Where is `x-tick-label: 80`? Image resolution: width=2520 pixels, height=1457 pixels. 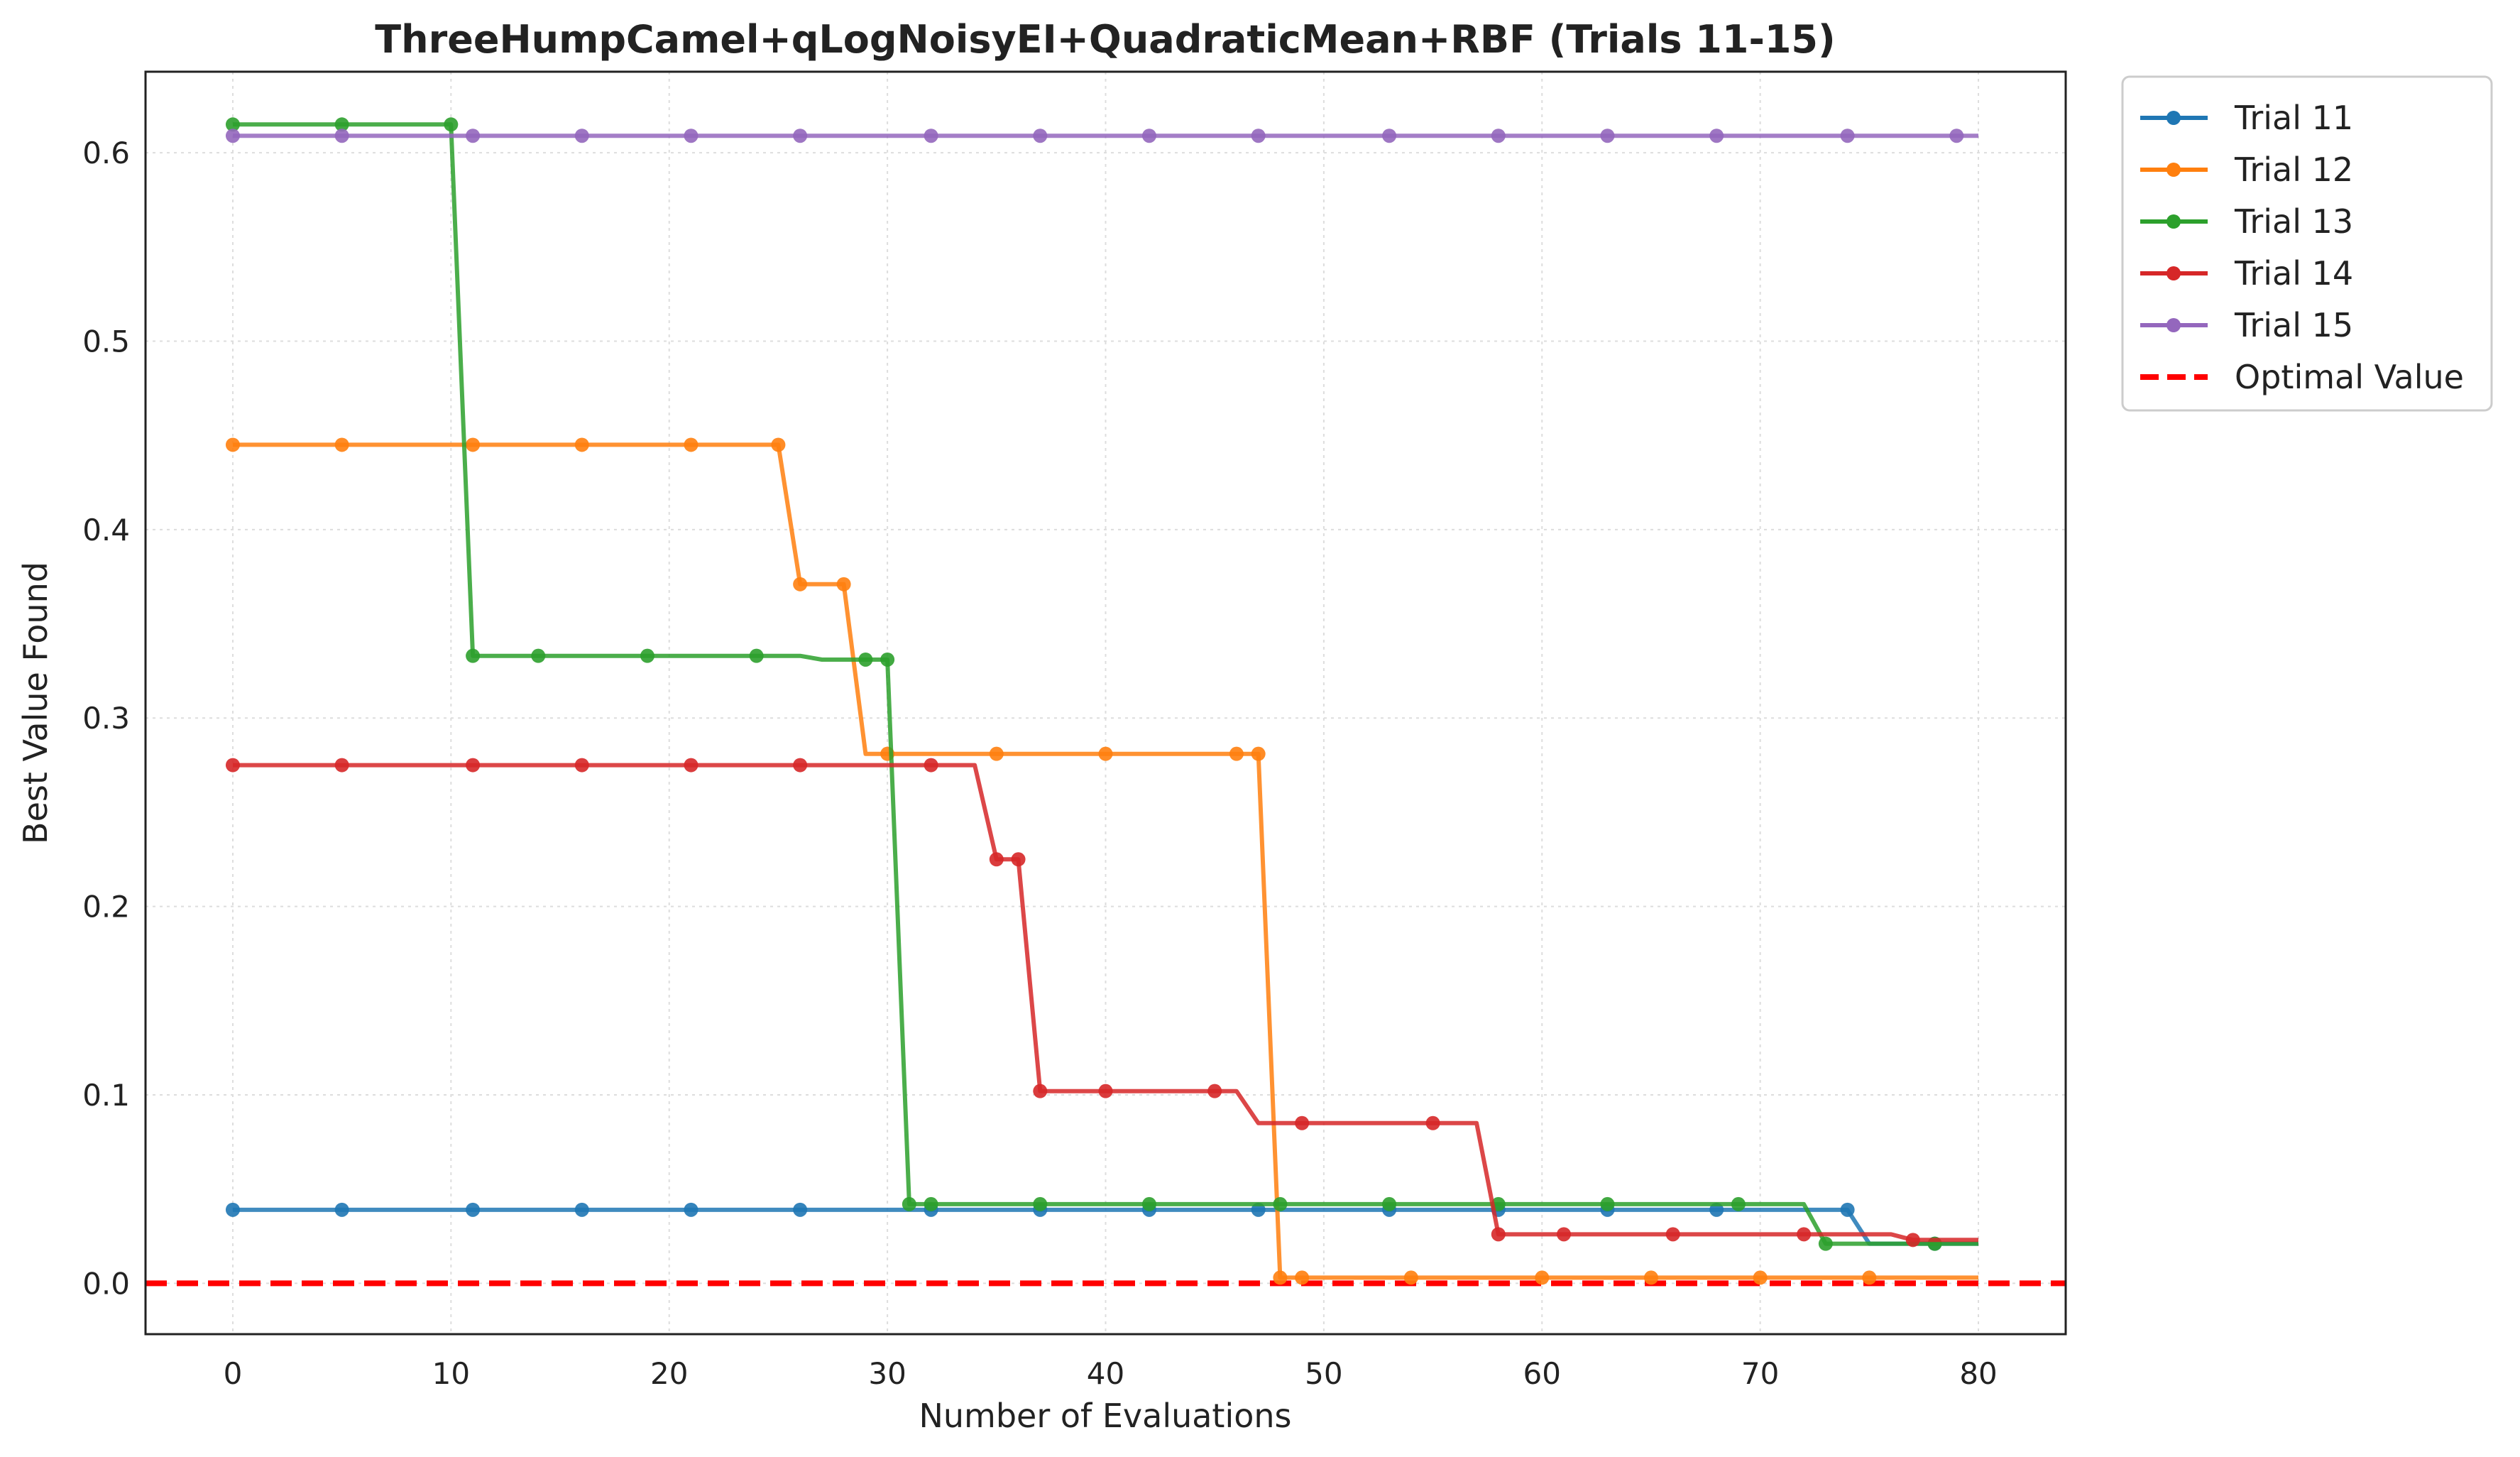 x-tick-label: 80 is located at coordinates (1978, 1373).